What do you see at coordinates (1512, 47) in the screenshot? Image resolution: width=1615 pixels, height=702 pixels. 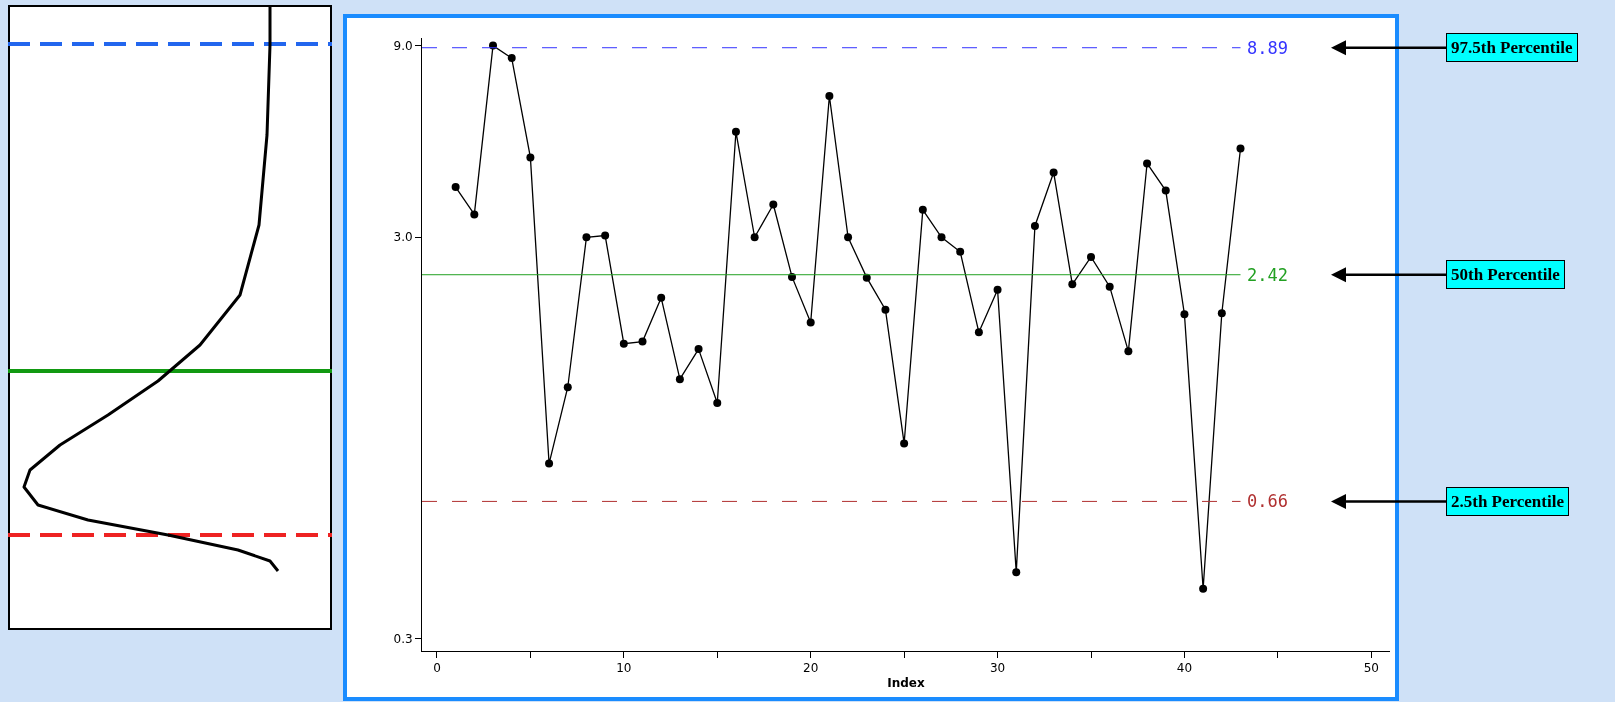 I see `text: 97.5th Percentile` at bounding box center [1512, 47].